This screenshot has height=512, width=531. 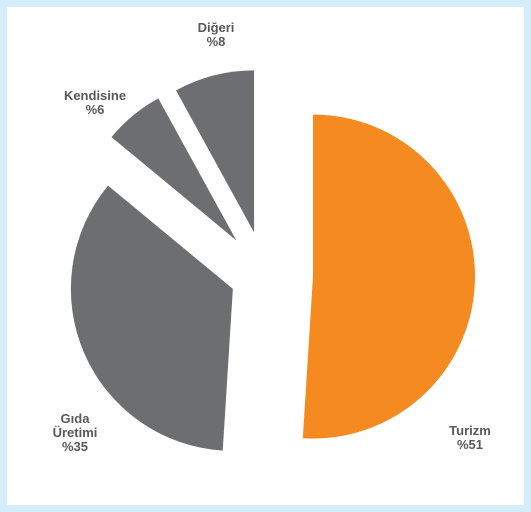 I want to click on value-label: %35, so click(x=75, y=446).